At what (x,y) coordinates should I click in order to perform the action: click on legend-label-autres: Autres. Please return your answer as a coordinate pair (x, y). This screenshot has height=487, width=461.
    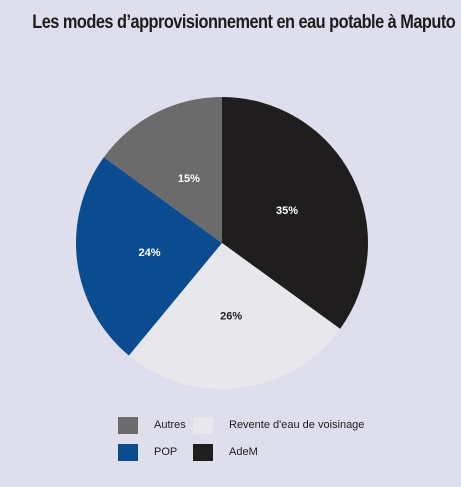
    Looking at the image, I should click on (170, 425).